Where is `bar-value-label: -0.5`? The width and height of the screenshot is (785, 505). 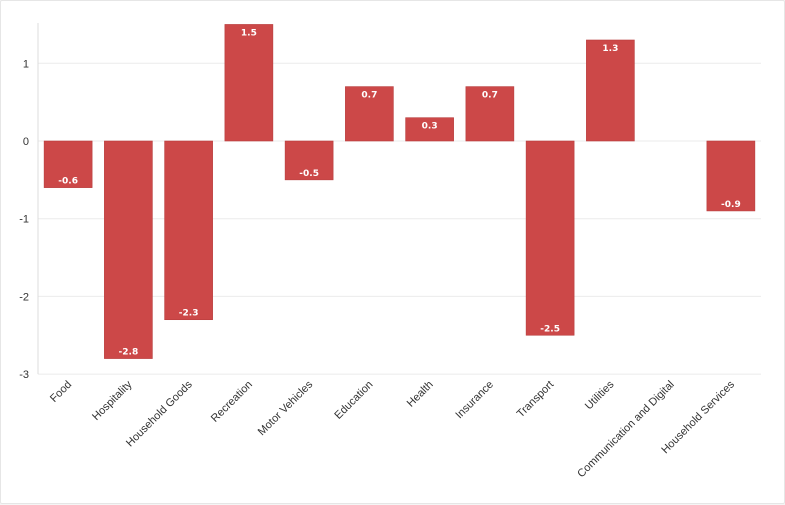
bar-value-label: -0.5 is located at coordinates (309, 174).